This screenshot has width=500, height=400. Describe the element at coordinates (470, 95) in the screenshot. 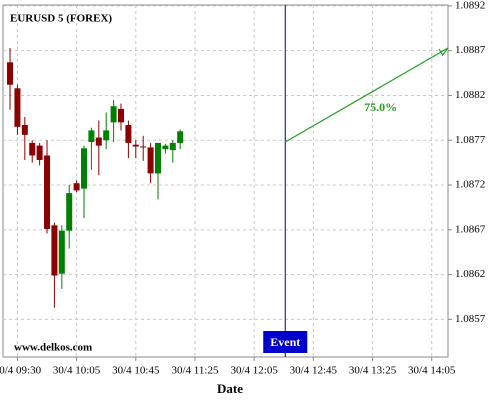

I see `y-tick-label: 1.0882` at that location.